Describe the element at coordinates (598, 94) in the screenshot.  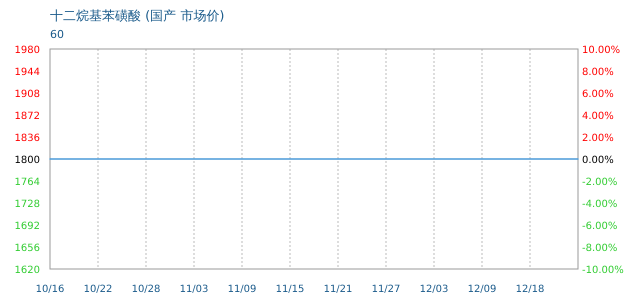
I see `y2-tick-label: 6.00%` at that location.